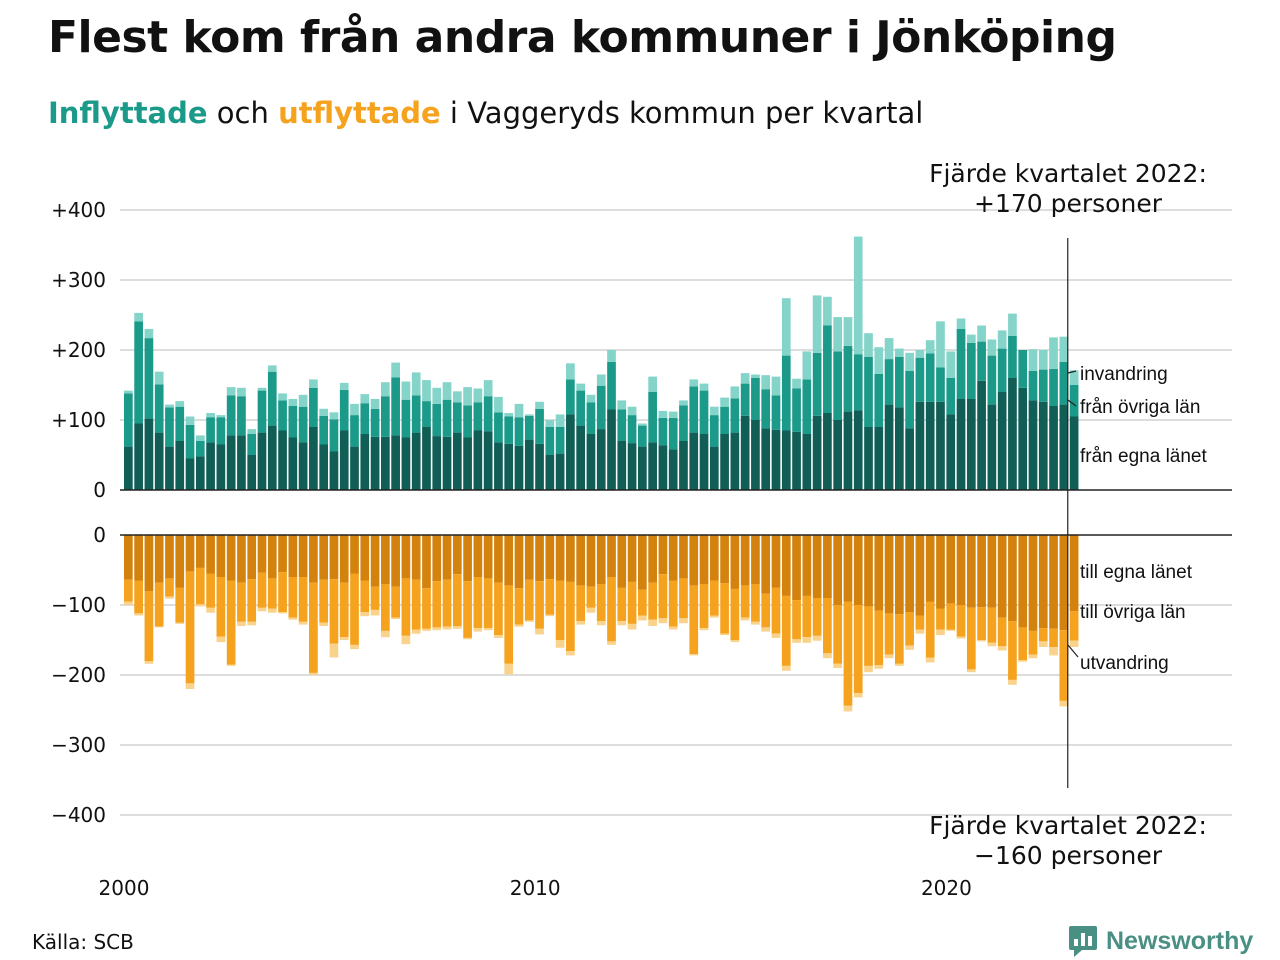 This screenshot has height=960, width=1280. I want to click on leader-invandring, so click(1072, 372).